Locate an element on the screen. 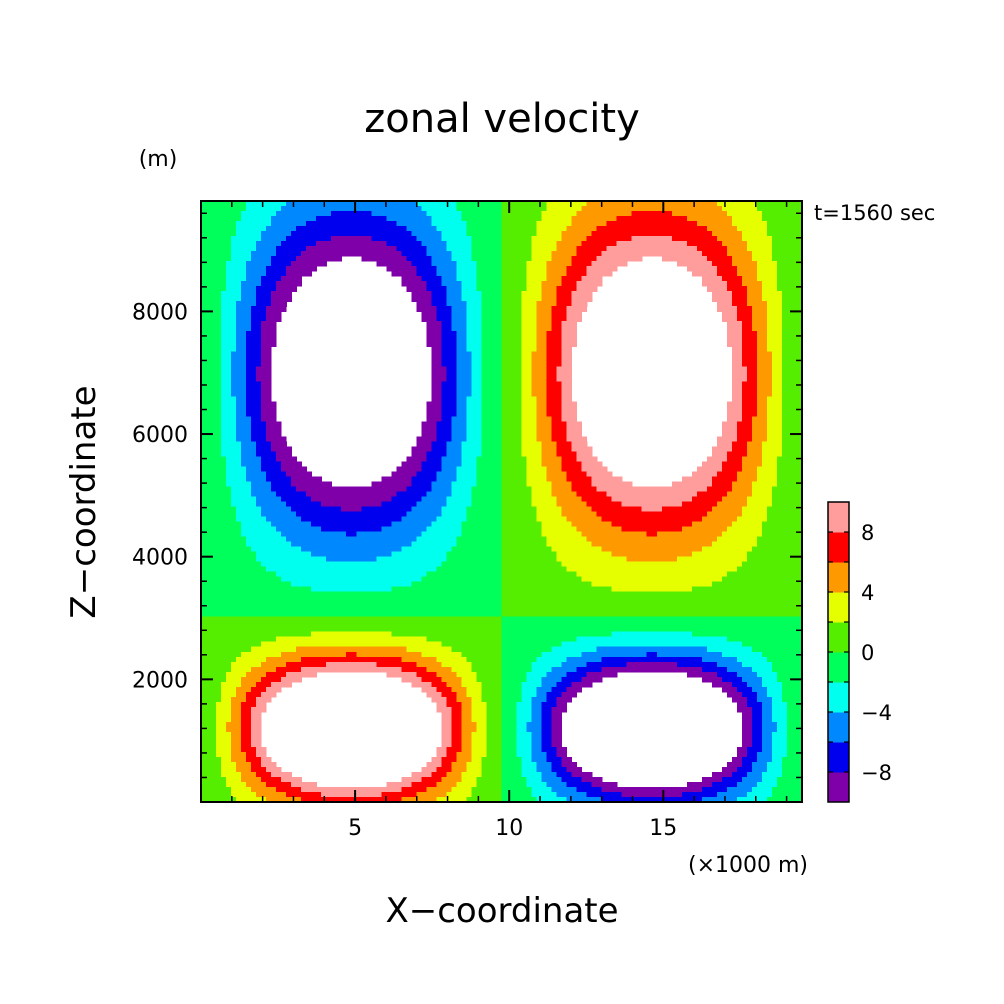 Image resolution: width=1004 pixels, height=1004 pixels. colorbar-segment is located at coordinates (838, 607).